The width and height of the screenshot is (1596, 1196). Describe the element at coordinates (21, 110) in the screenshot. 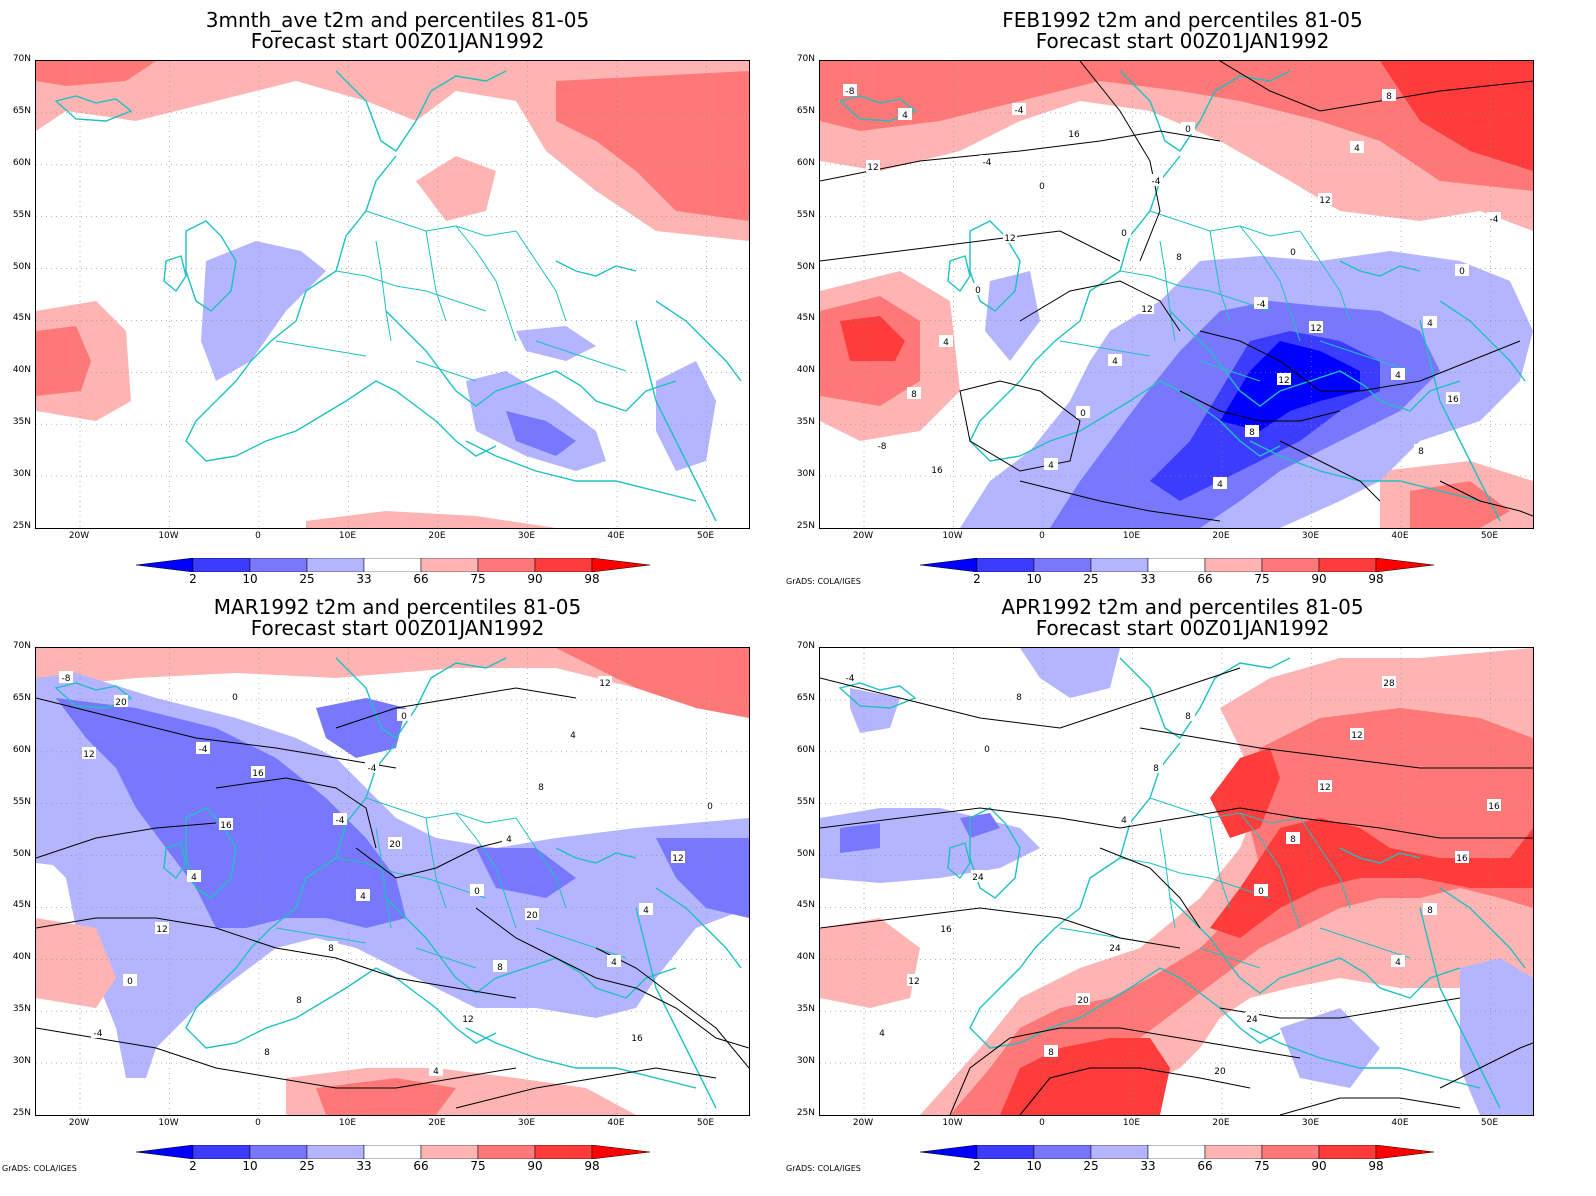

I see `latitude-label: 65N` at that location.